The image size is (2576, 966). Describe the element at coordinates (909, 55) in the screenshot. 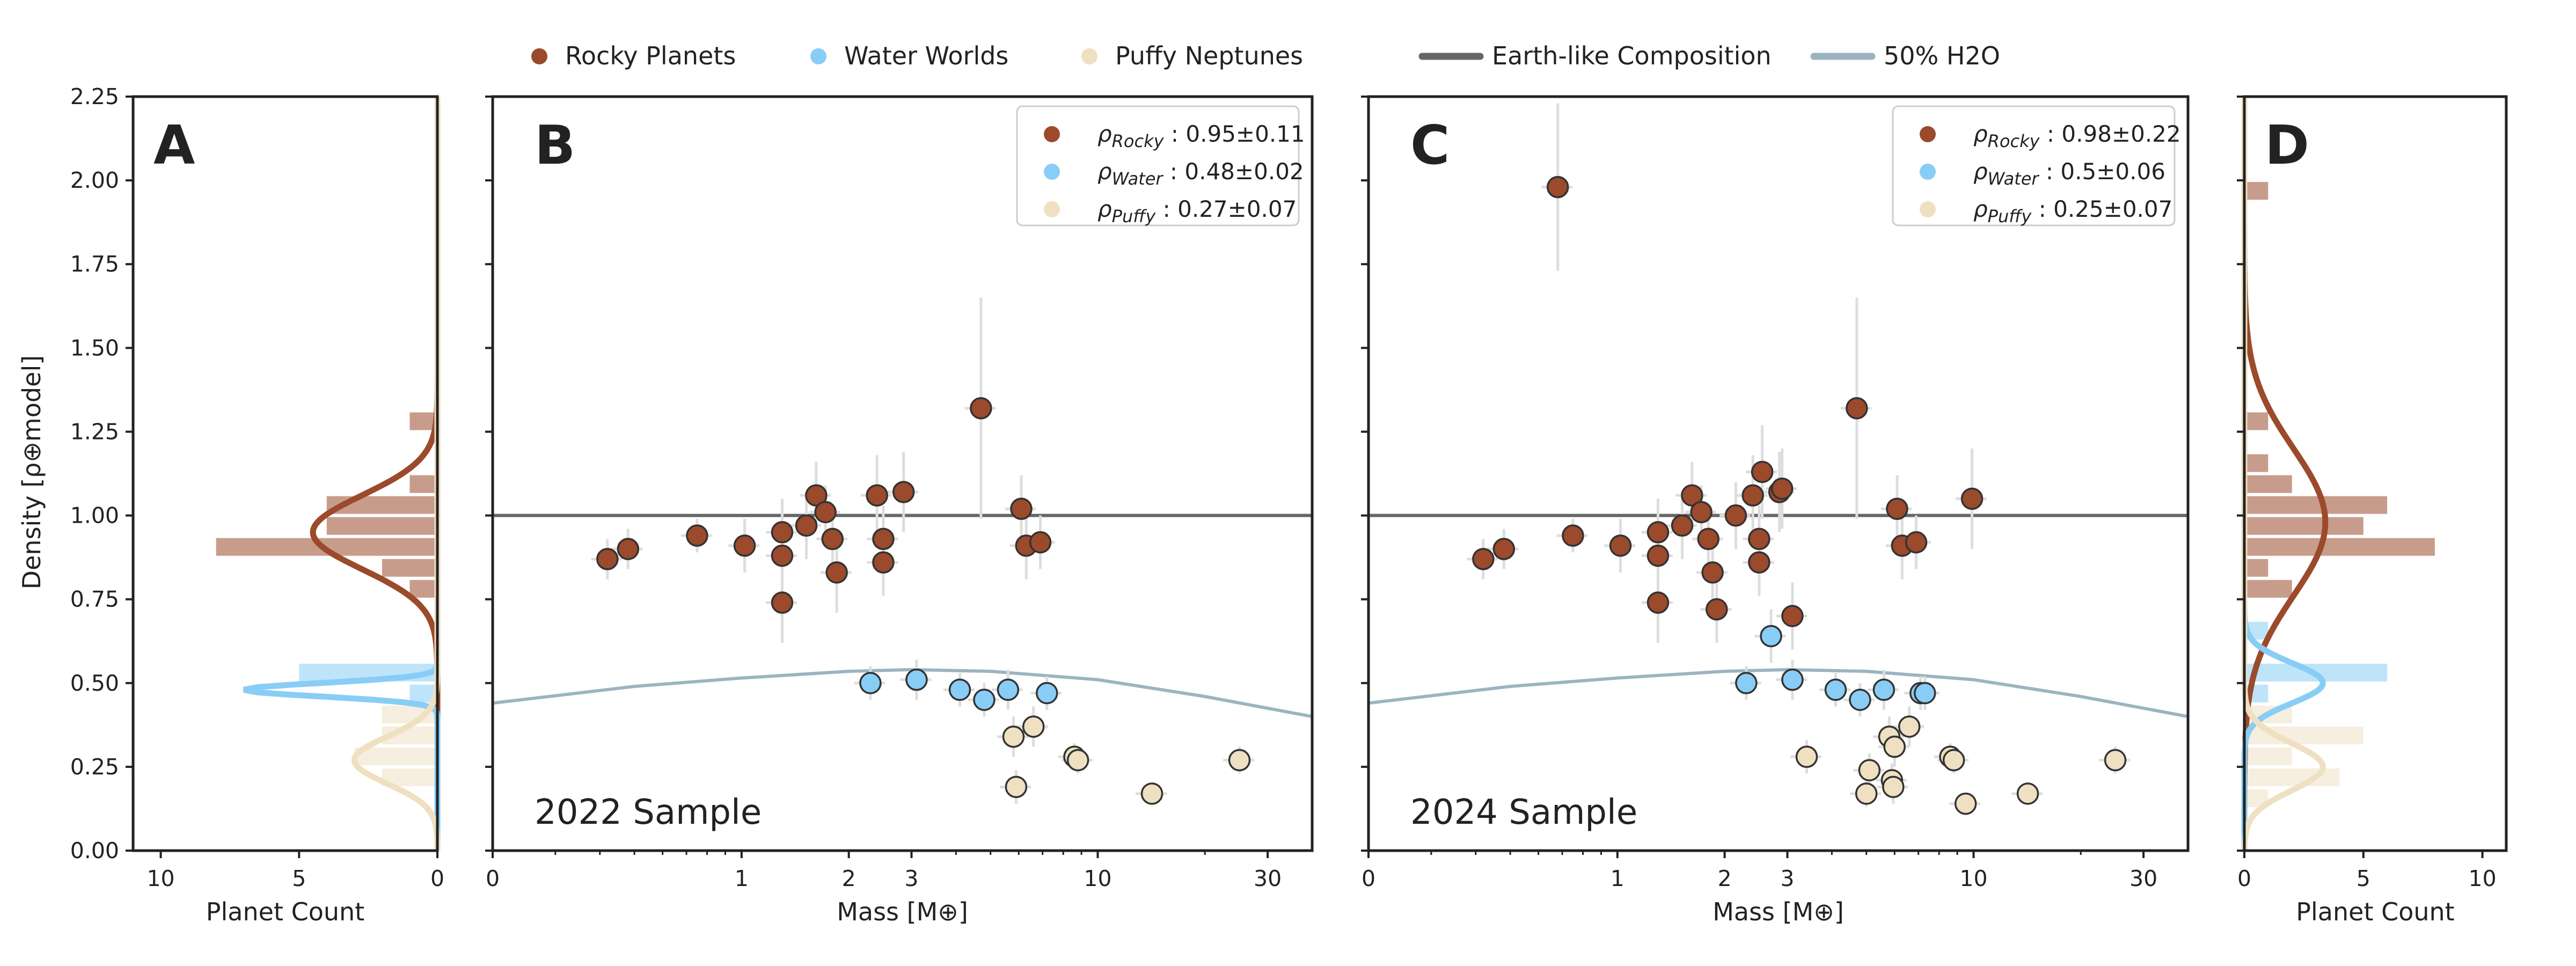

I see `legend-item-water-worlds: Water Worlds` at that location.